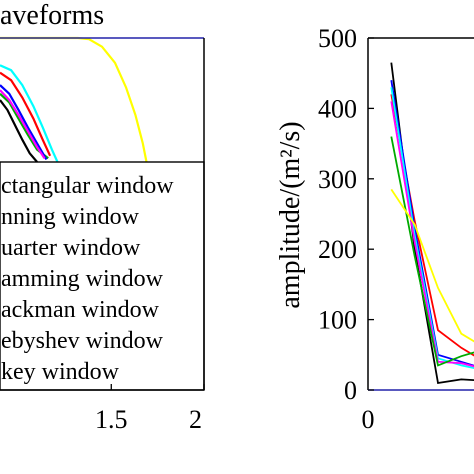  What do you see at coordinates (346, 229) in the screenshot?
I see `right-ticks: 0 100 200 300 400 500 0` at bounding box center [346, 229].